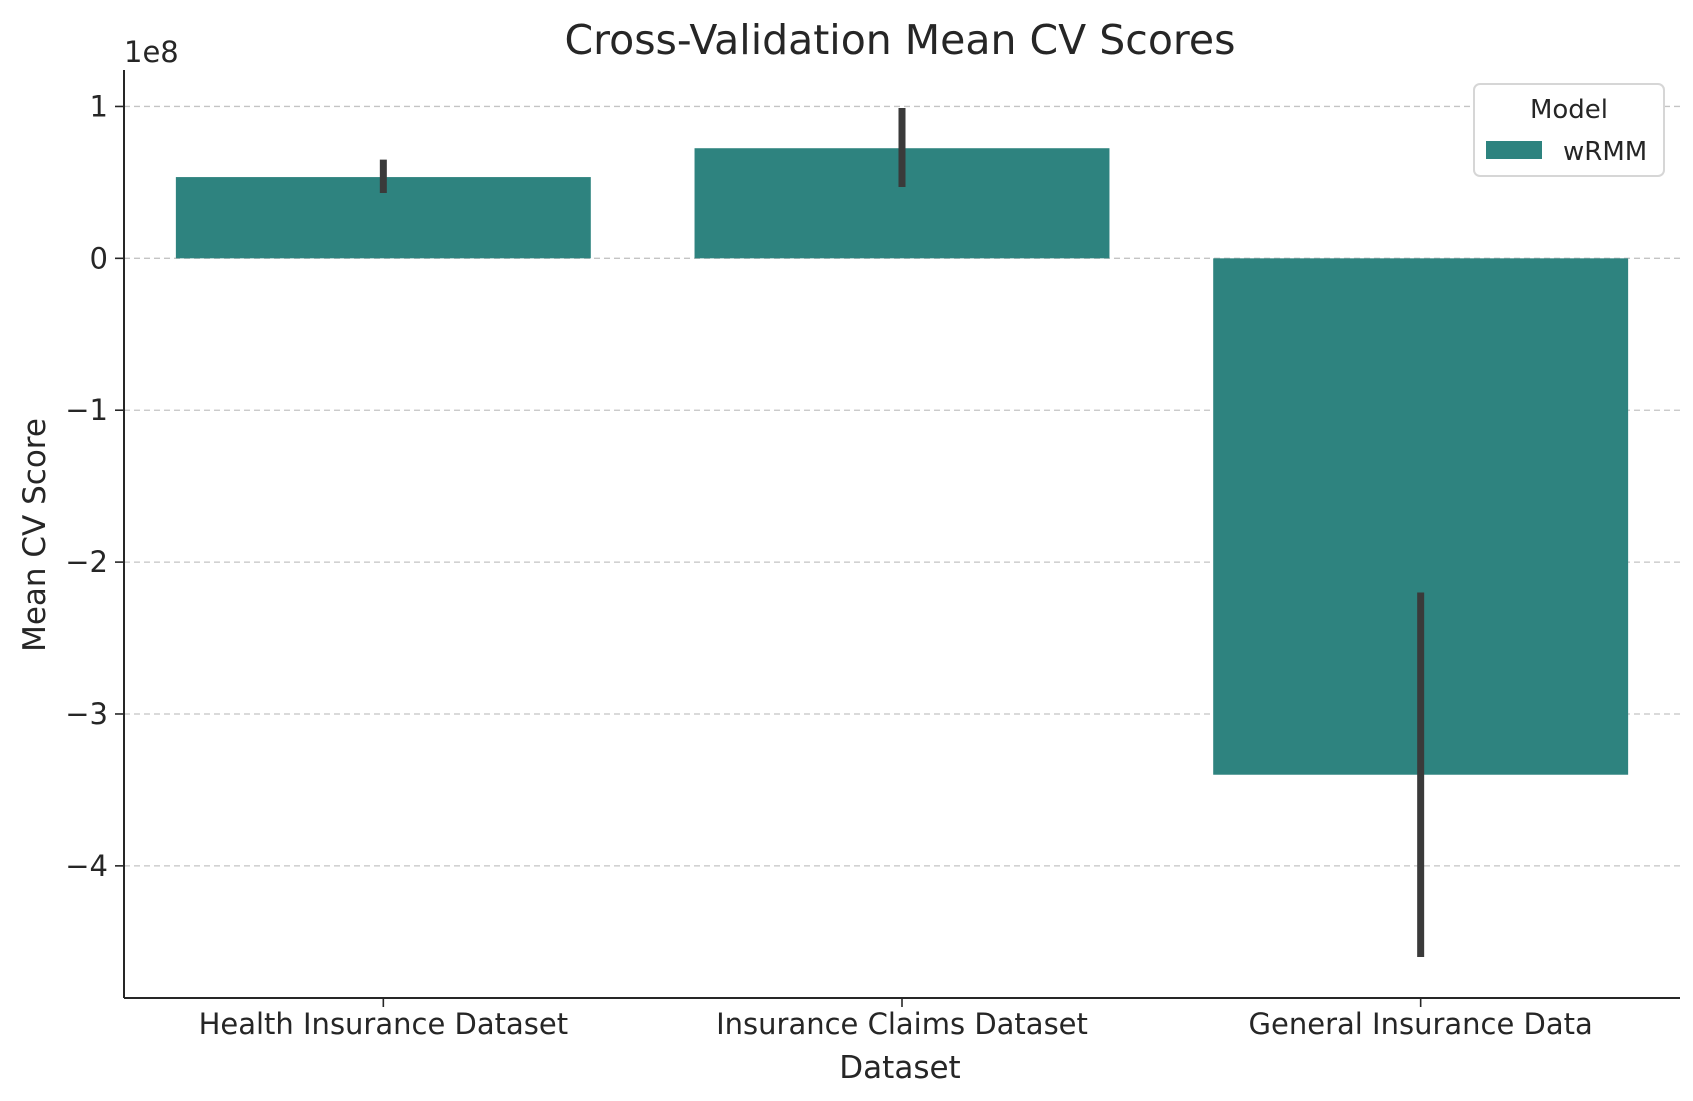 Image resolution: width=1693 pixels, height=1101 pixels. What do you see at coordinates (35, 535) in the screenshot?
I see `y-axis-label: Mean CV Score` at bounding box center [35, 535].